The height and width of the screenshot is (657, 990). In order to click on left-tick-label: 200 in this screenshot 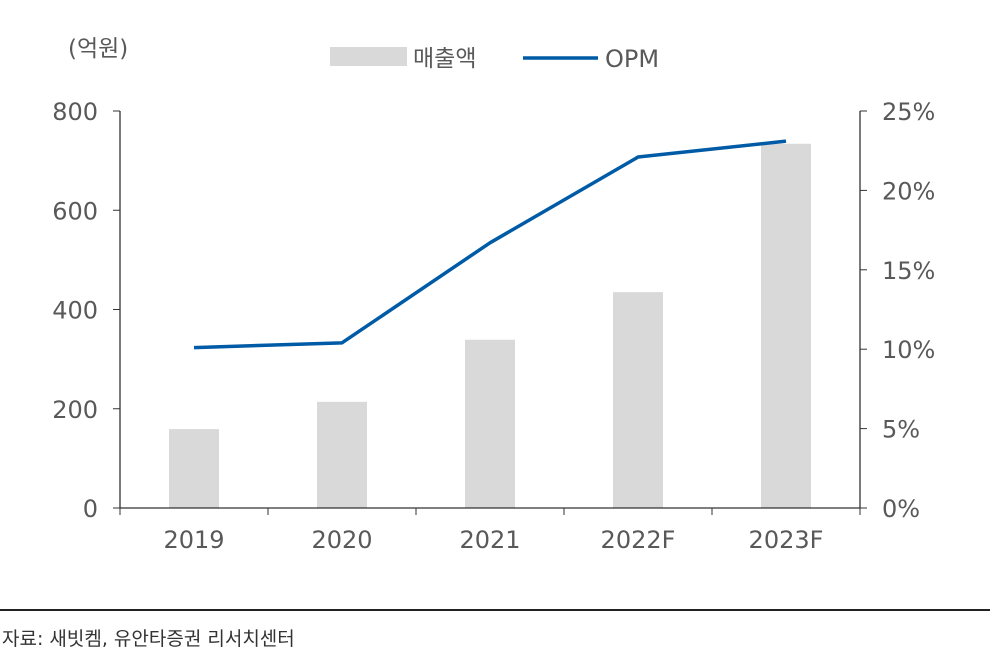, I will do `click(75, 410)`.